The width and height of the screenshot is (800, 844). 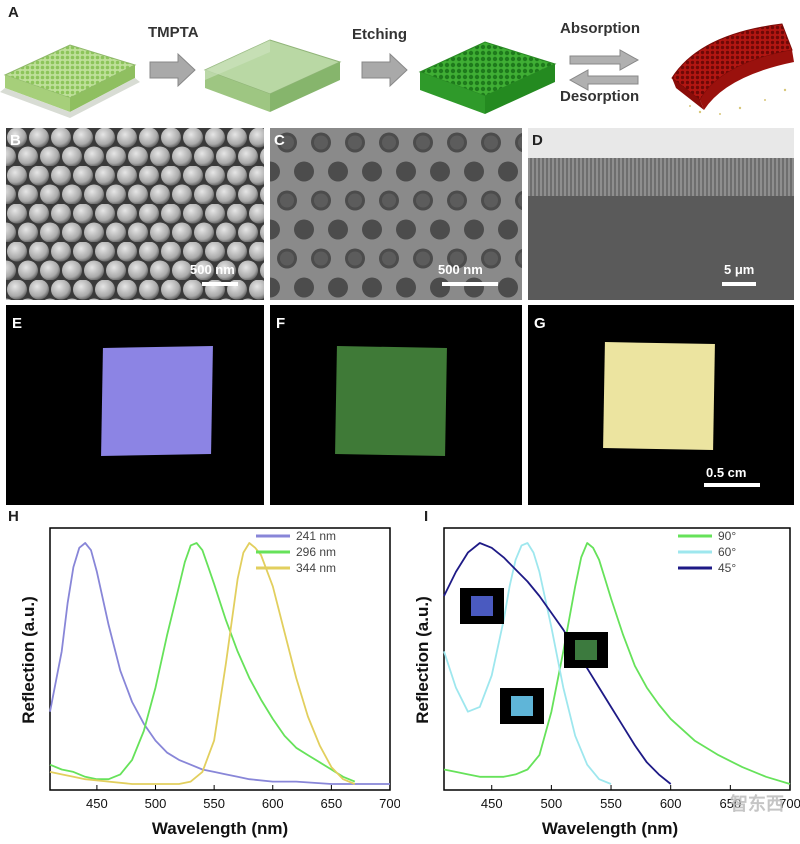 What do you see at coordinates (316, 552) in the screenshot?
I see `chartH-legend-label-1: 296 nm` at bounding box center [316, 552].